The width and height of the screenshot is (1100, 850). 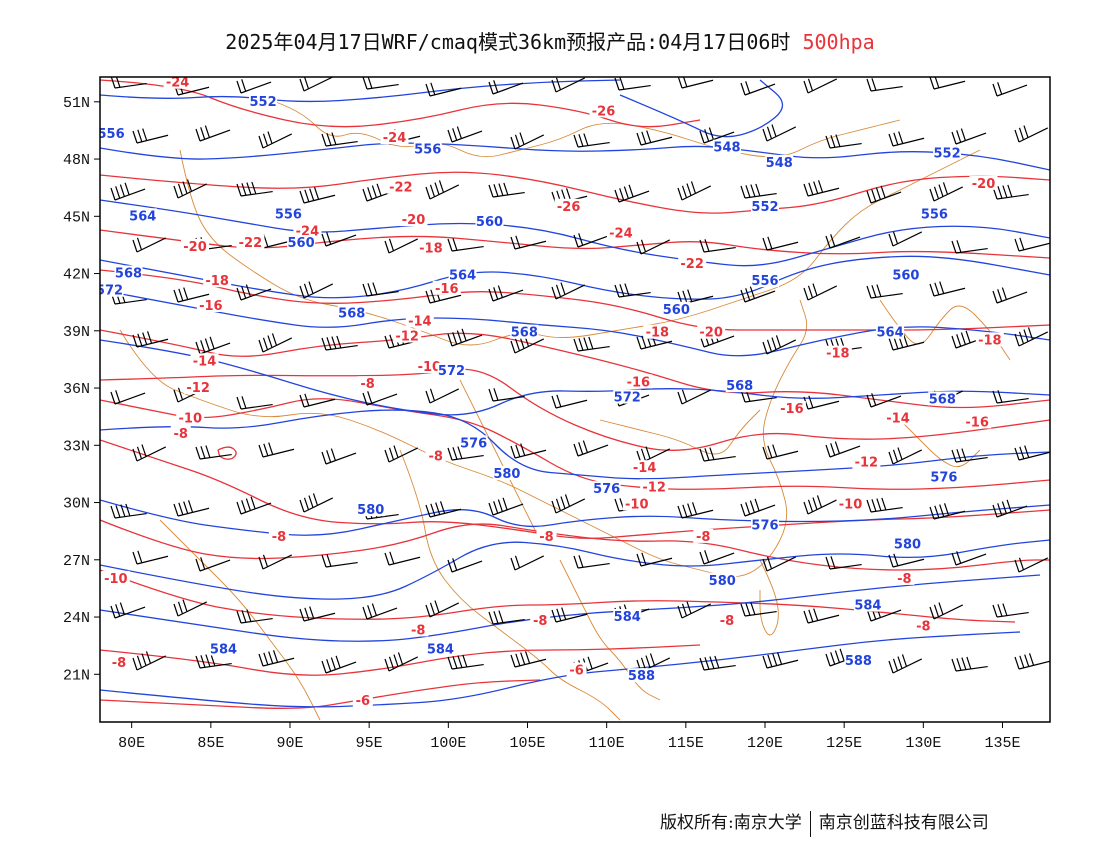 I want to click on temperature-label: -20, so click(x=414, y=220).